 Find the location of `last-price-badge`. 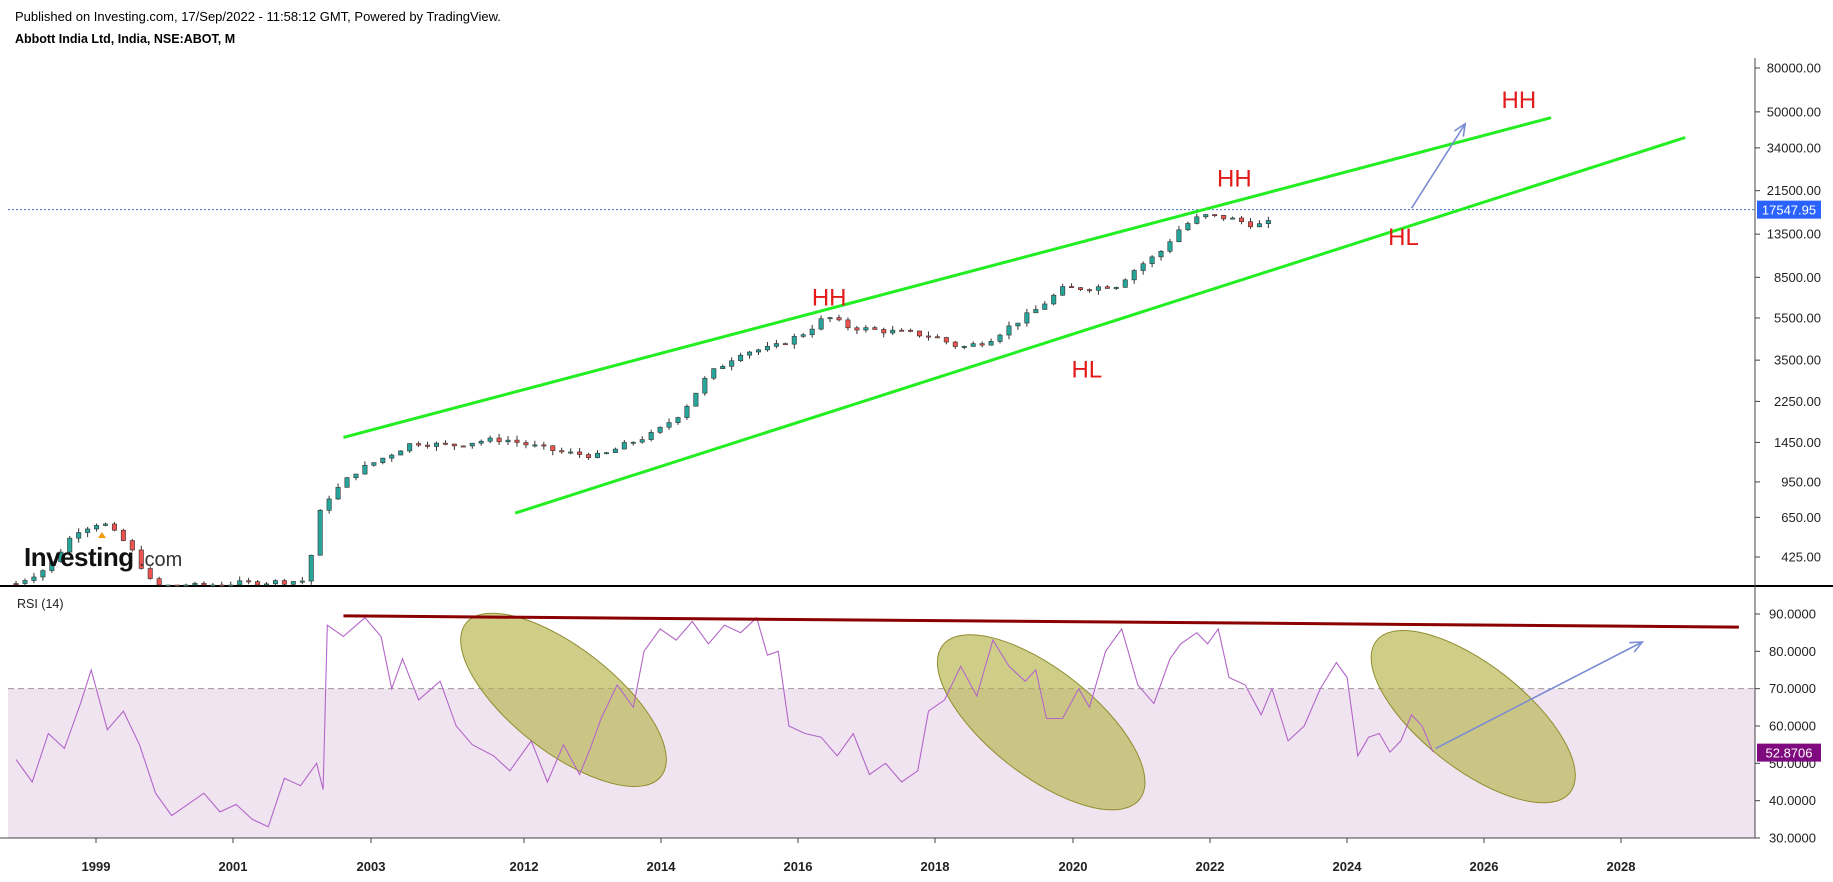

last-price-badge is located at coordinates (1789, 209).